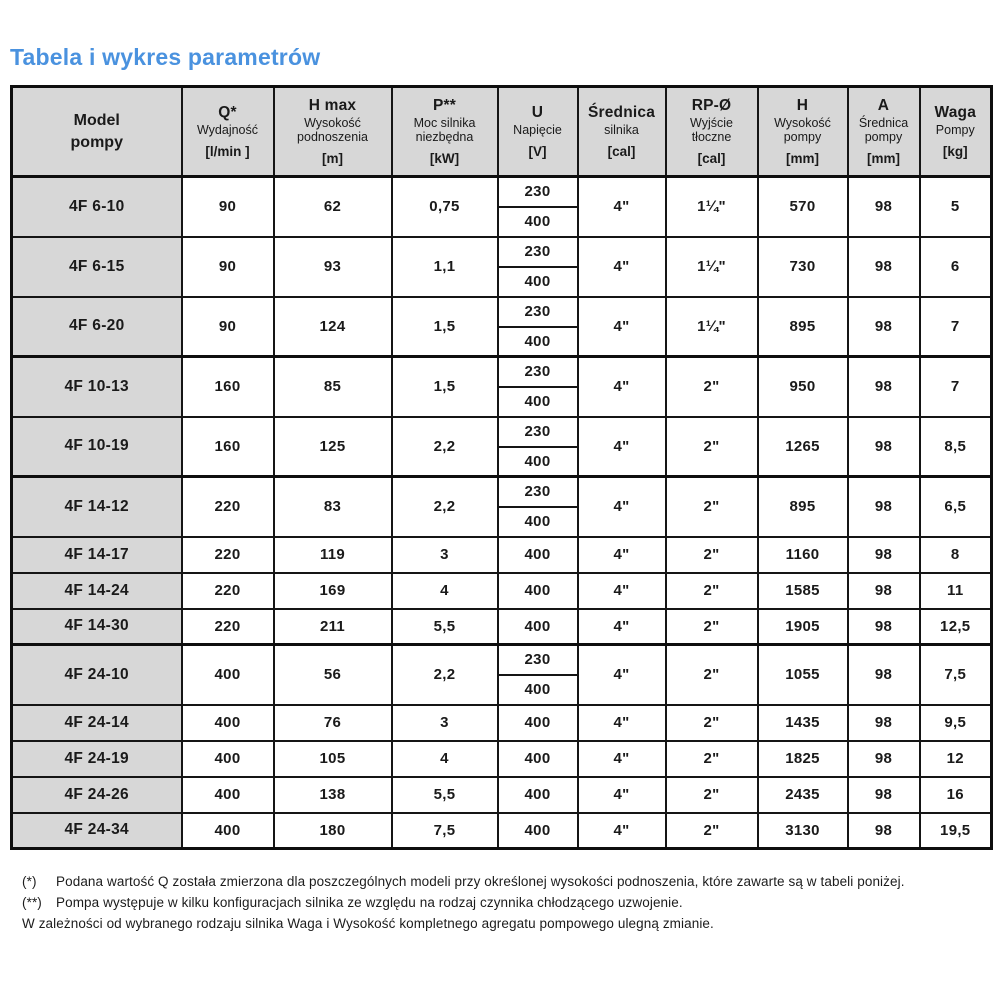 This screenshot has width=1000, height=1000. What do you see at coordinates (96, 758) in the screenshot?
I see `cell-model: 4F 24-19` at bounding box center [96, 758].